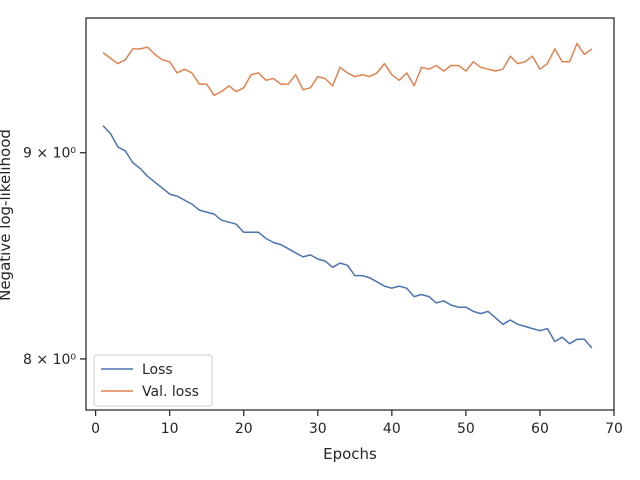 The image size is (640, 480). What do you see at coordinates (357, 423) in the screenshot?
I see `x-axis-ticks: 0 10 20 30 40 50 60 70` at bounding box center [357, 423].